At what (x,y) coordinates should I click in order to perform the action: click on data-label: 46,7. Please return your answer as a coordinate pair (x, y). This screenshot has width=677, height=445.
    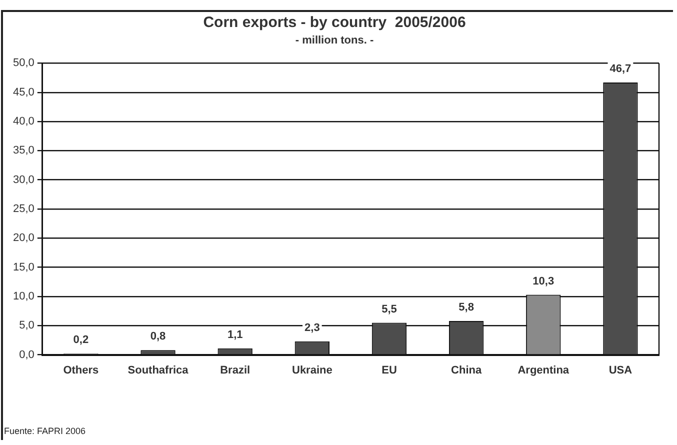
    Looking at the image, I should click on (621, 68).